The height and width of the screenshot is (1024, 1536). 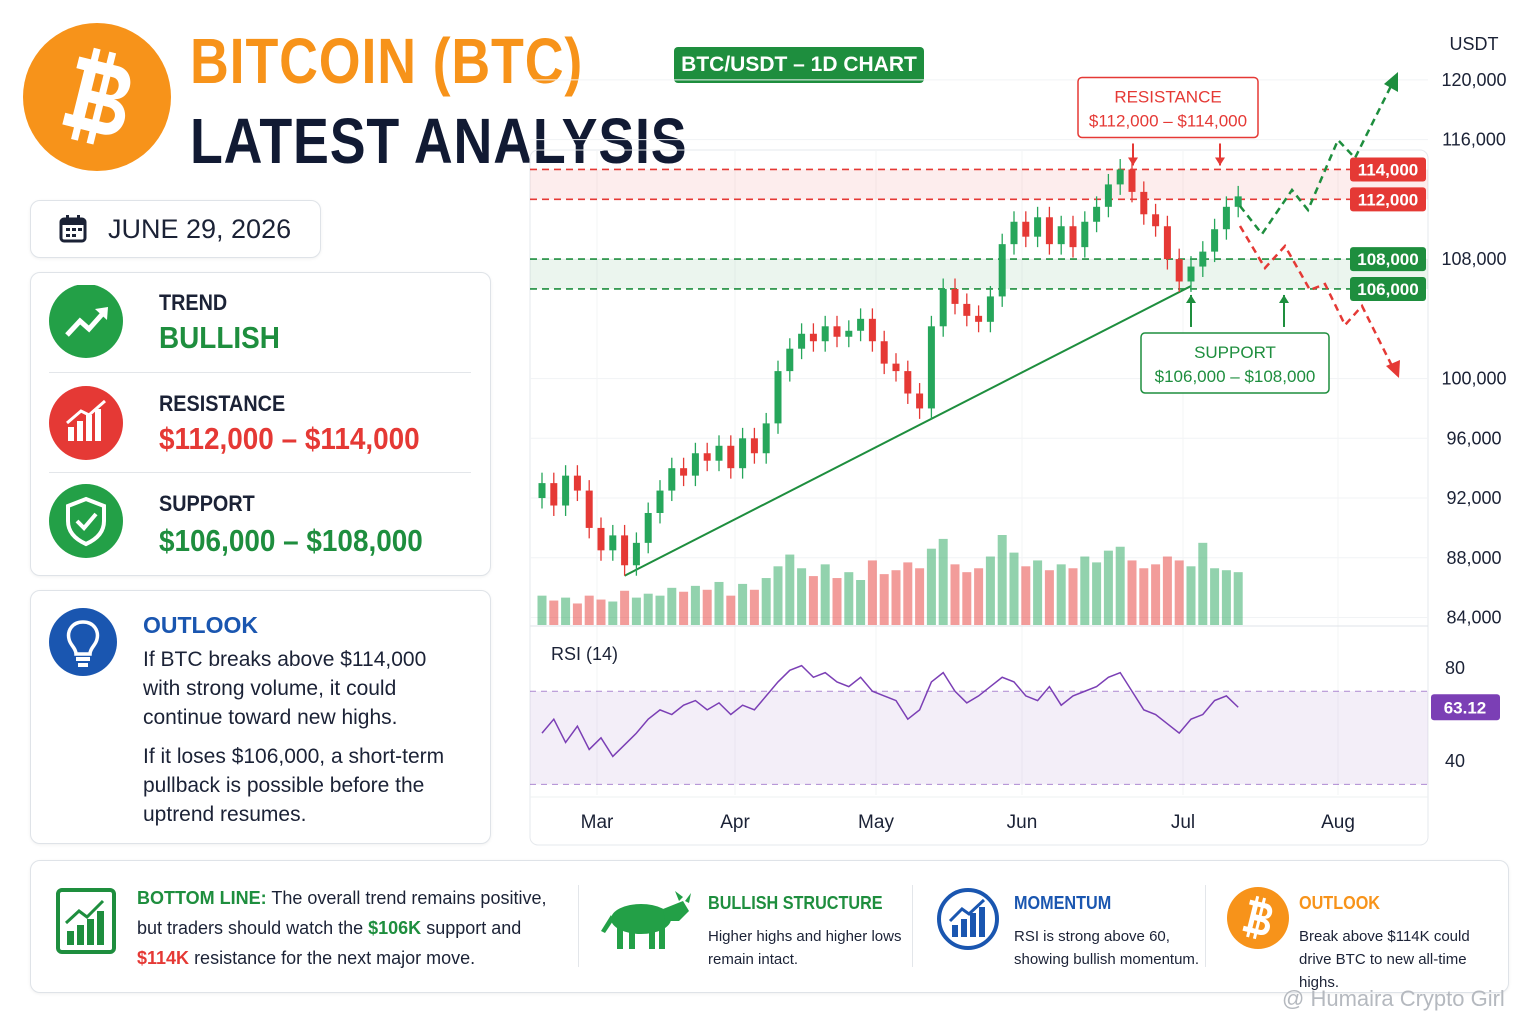 What do you see at coordinates (86, 421) in the screenshot?
I see `summary-icons` at bounding box center [86, 421].